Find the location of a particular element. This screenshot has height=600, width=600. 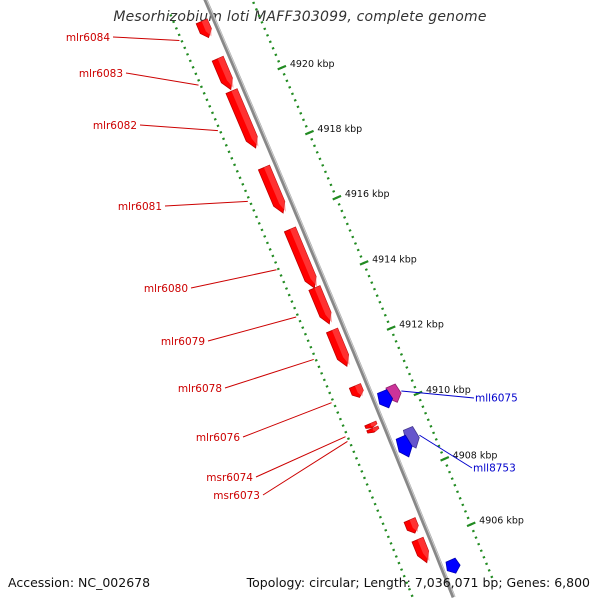

gene-label-reverse: mll8753 is located at coordinates (494, 469).